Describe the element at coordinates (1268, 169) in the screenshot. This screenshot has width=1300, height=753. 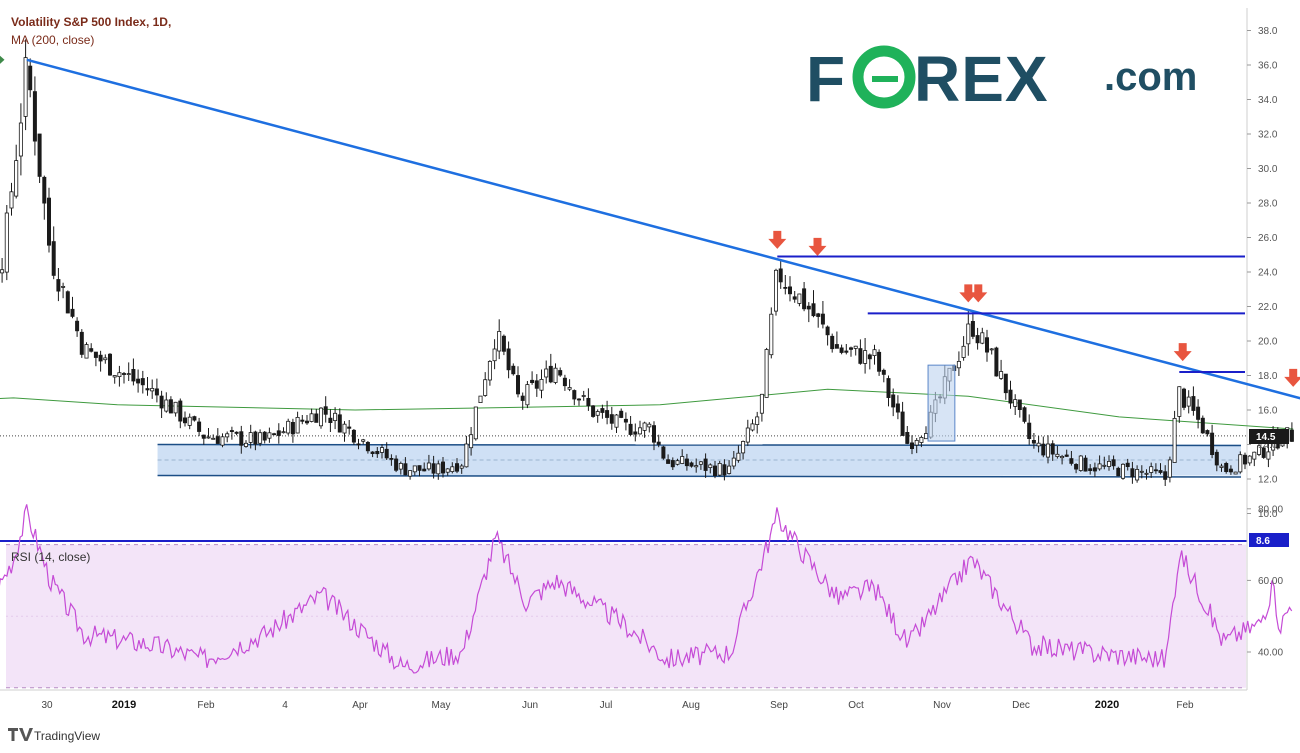
I see `price-tick-label: 30.0` at that location.